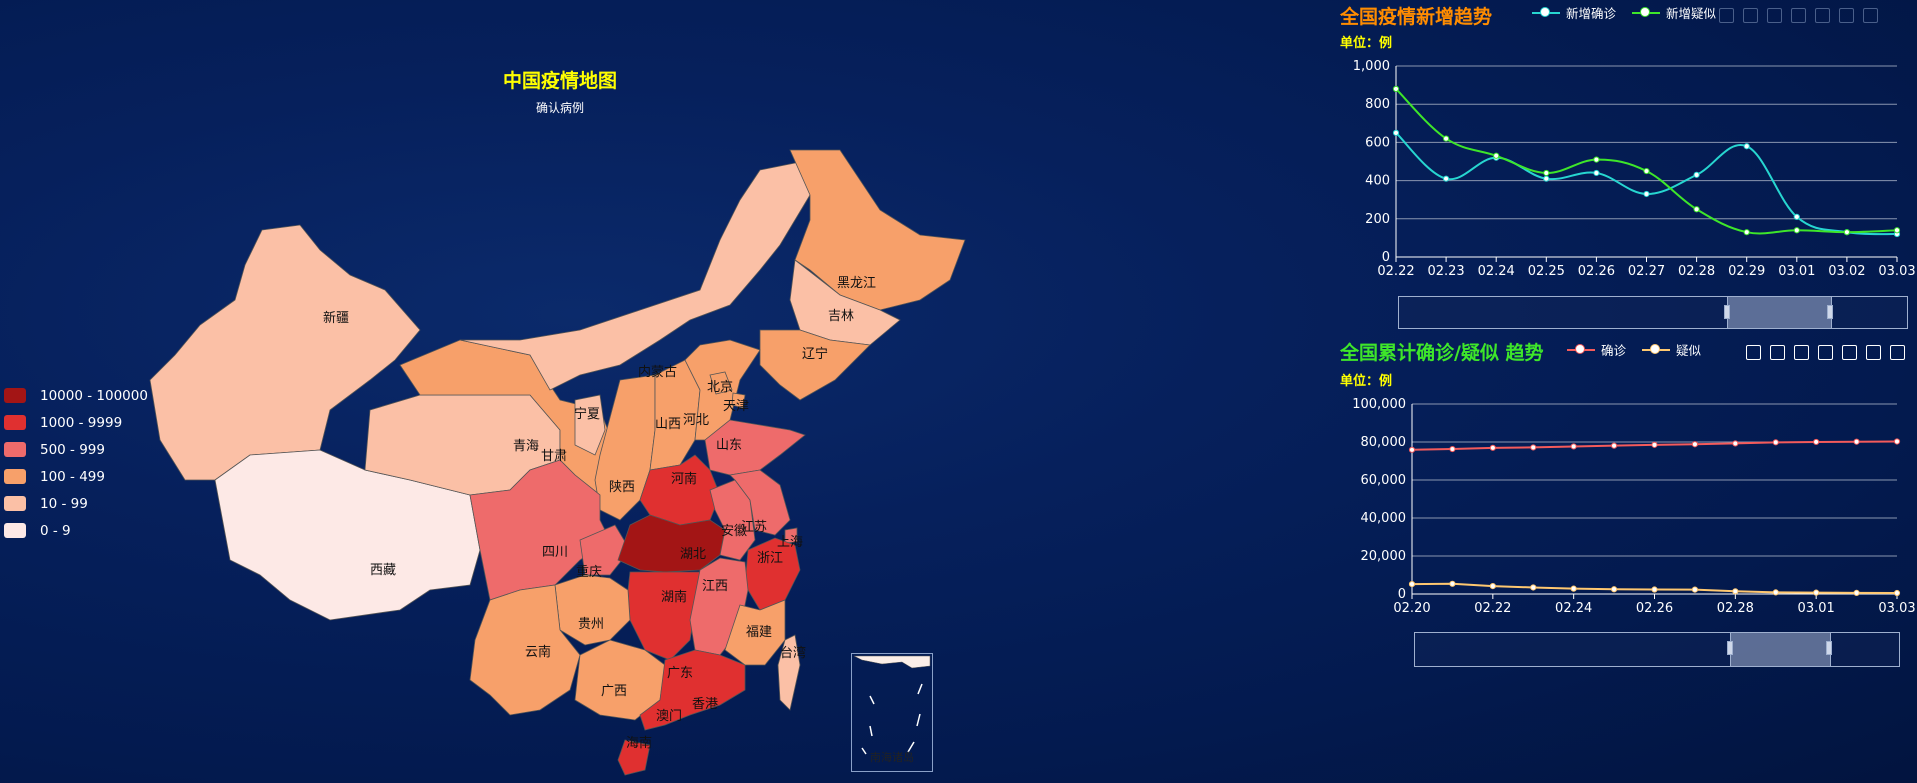 This screenshot has width=1917, height=783. What do you see at coordinates (755, 447) in the screenshot?
I see `province-shandong` at bounding box center [755, 447].